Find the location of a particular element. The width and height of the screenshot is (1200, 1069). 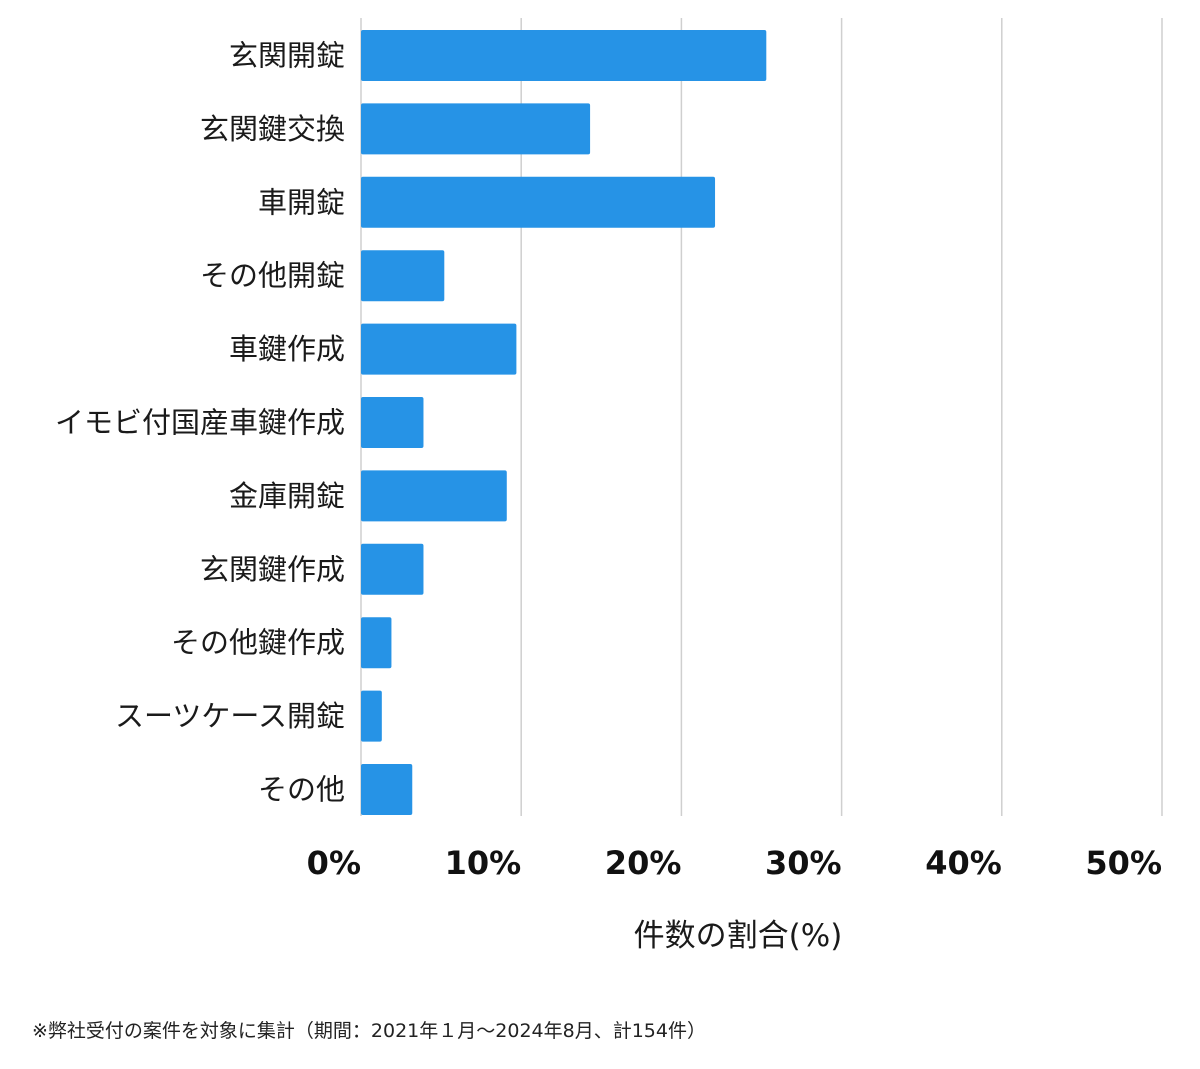

category-label: イモビ付国産車鍵作成 is located at coordinates (200, 423).